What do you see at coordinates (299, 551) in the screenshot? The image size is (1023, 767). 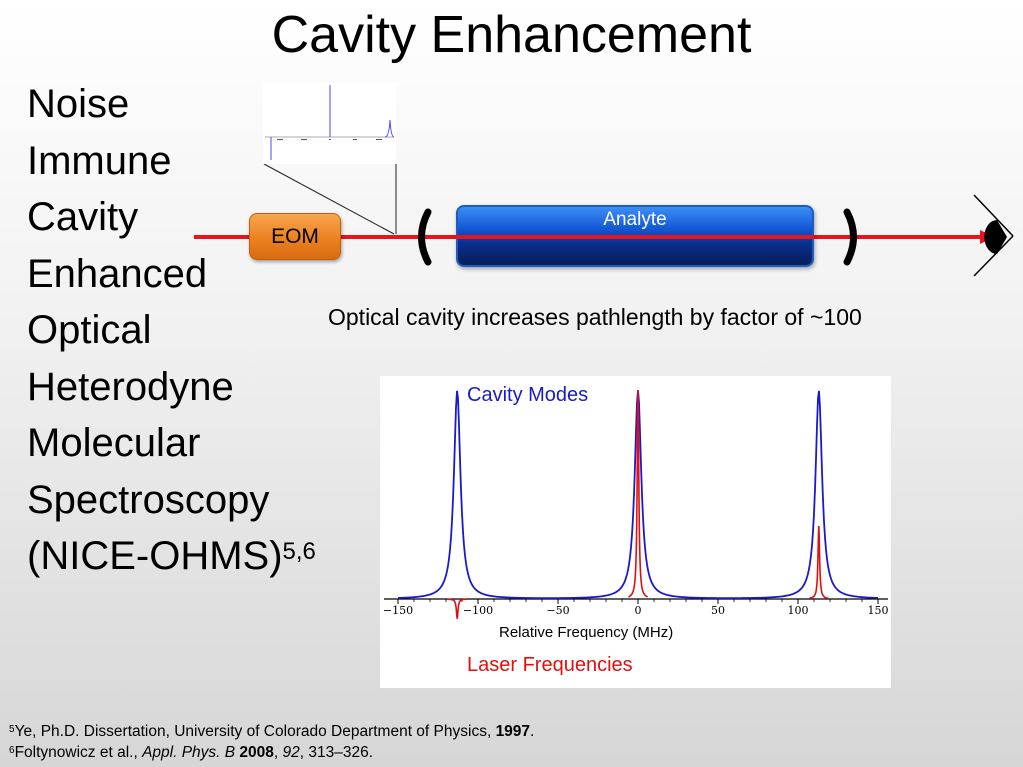 I see `citation-superscript: 5,6` at bounding box center [299, 551].